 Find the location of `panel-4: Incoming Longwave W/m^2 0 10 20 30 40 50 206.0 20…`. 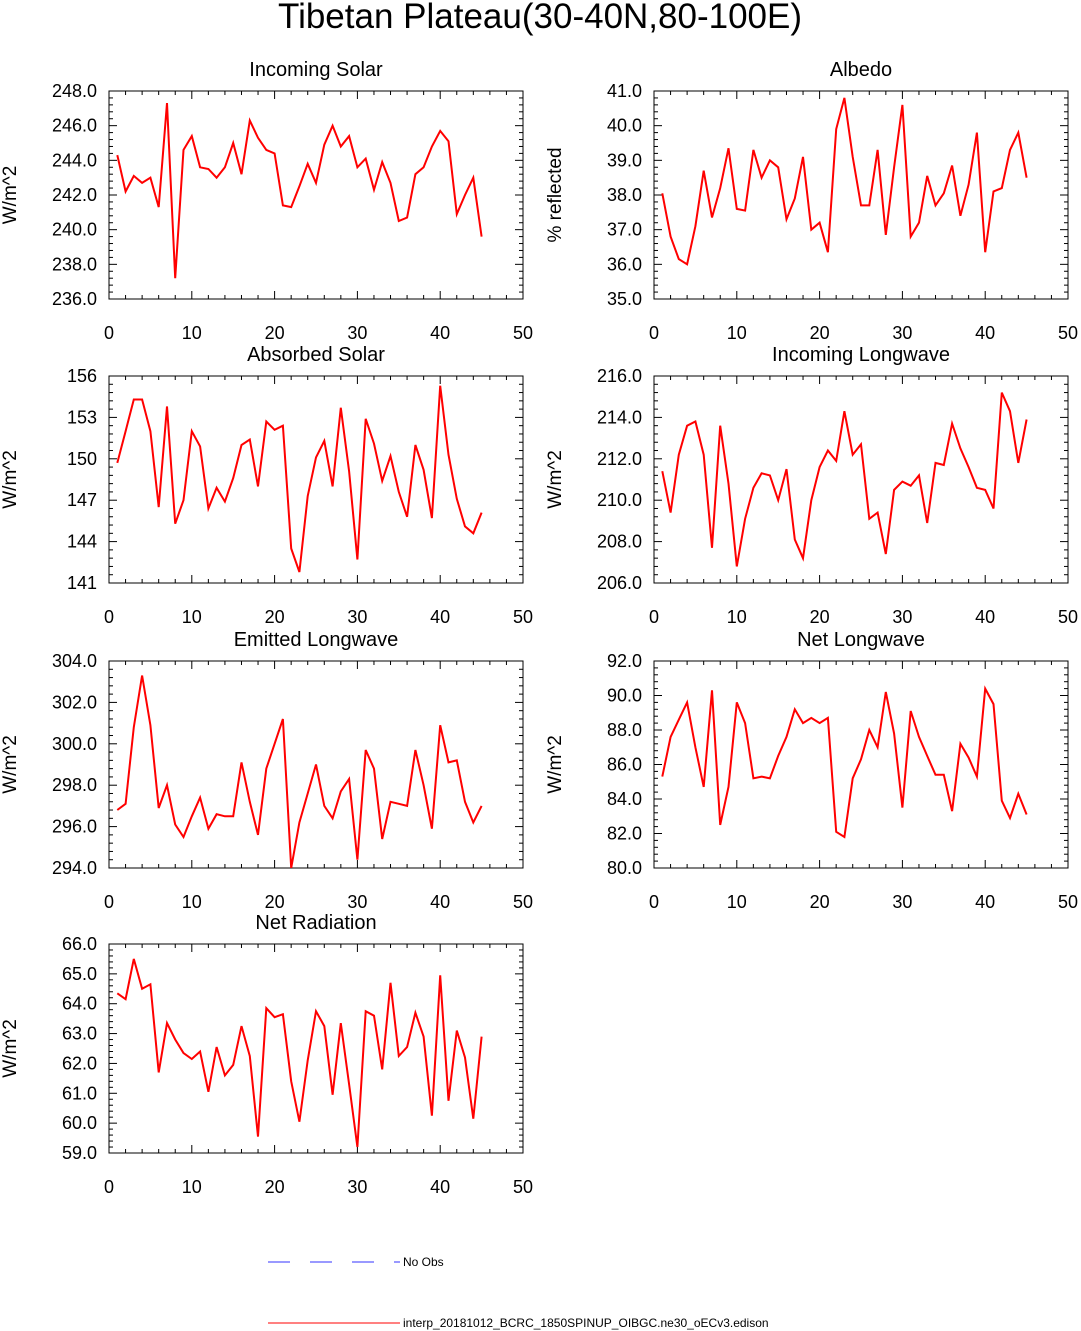

panel-4: Incoming Longwave W/m^2 0 10 20 30 40 50 206.0 20… is located at coordinates (811, 485).